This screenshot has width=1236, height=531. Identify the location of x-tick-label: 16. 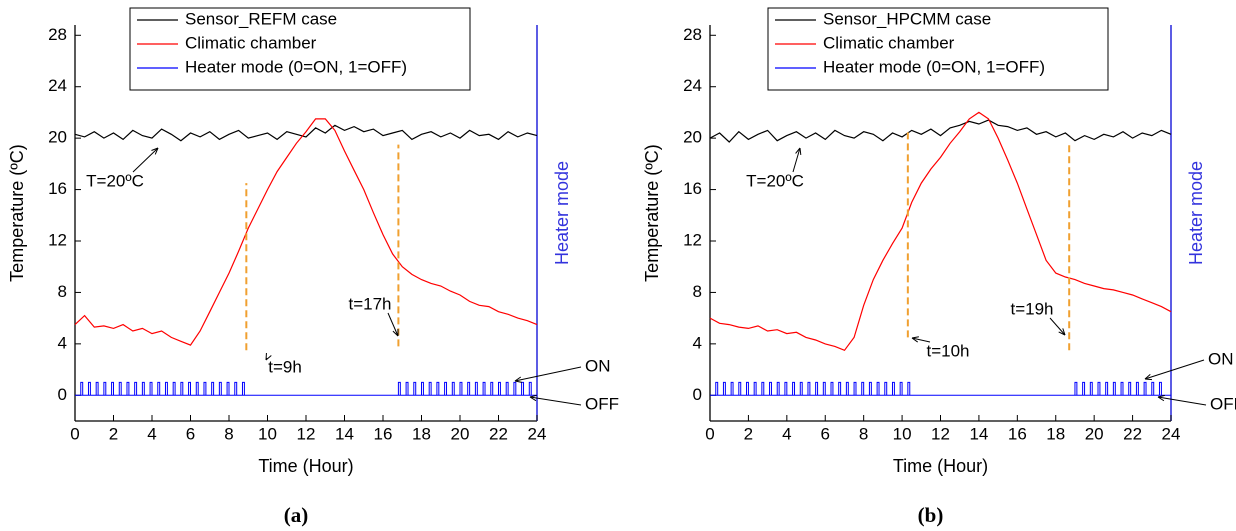
(383, 433).